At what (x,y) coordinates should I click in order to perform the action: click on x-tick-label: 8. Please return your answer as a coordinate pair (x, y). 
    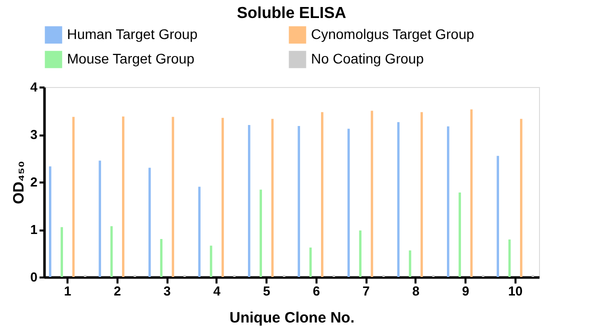
    Looking at the image, I should click on (416, 291).